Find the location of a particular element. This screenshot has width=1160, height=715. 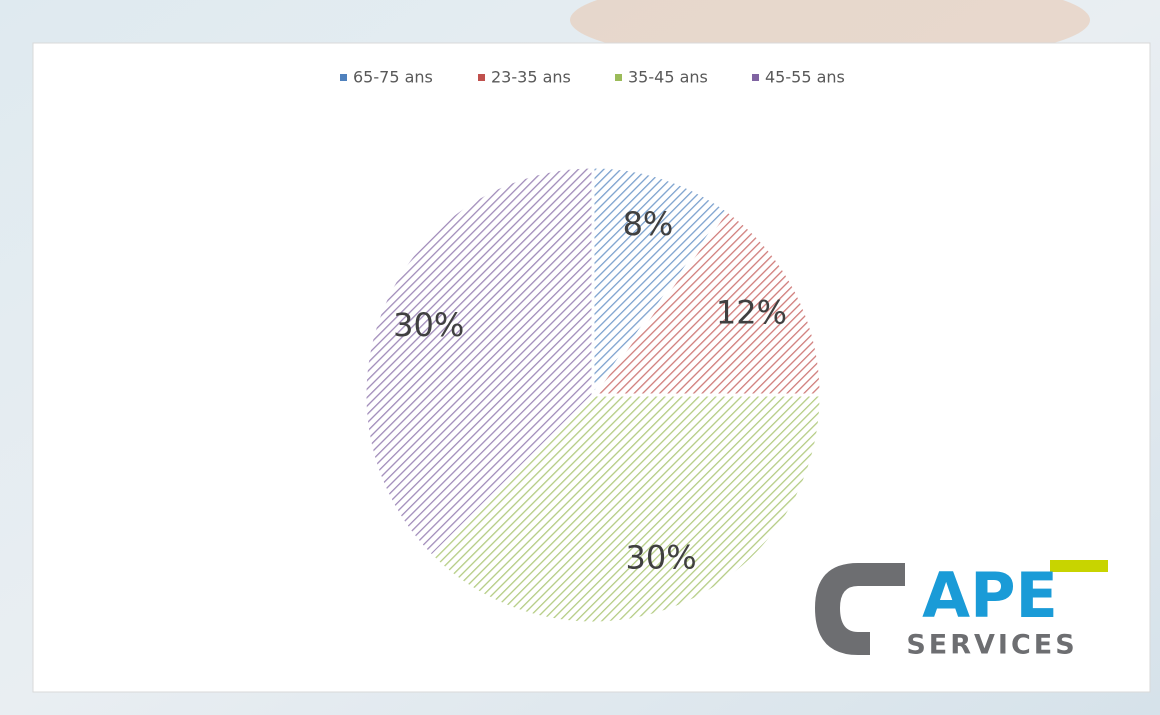

legend-label: 45-55 ans is located at coordinates (805, 77).